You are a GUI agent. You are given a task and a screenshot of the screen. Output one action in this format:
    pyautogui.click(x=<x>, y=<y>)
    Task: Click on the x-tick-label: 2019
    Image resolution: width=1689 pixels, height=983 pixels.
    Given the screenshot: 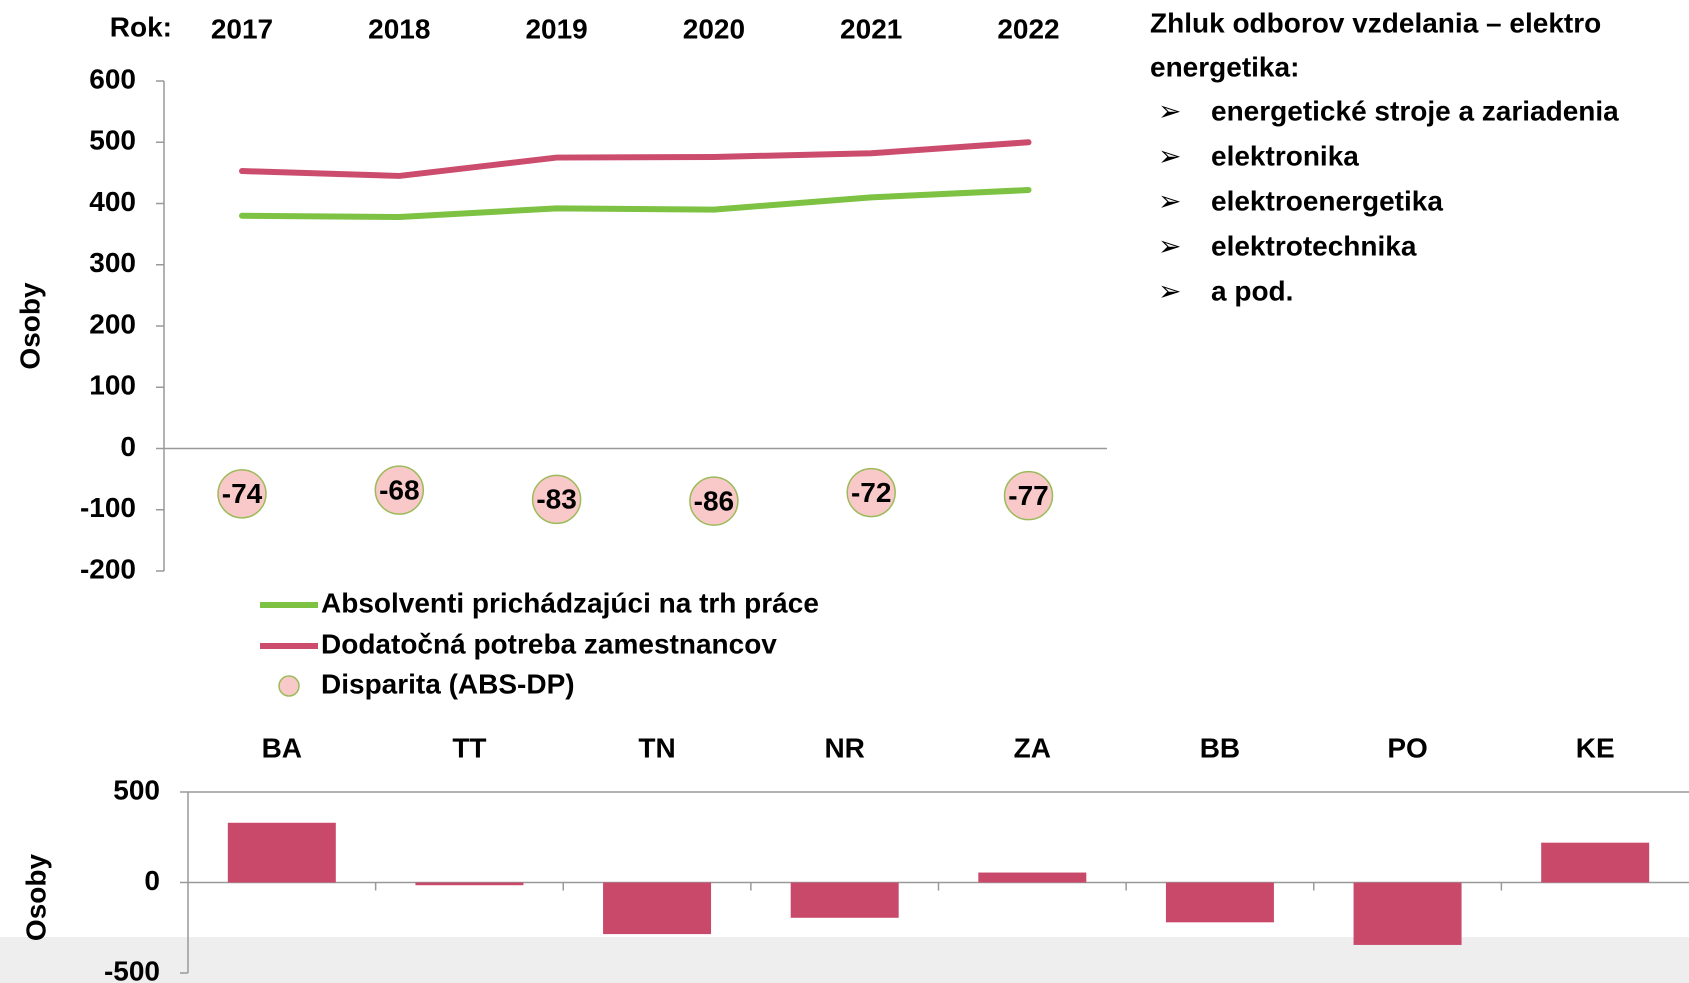 What is the action you would take?
    pyautogui.click(x=556, y=28)
    